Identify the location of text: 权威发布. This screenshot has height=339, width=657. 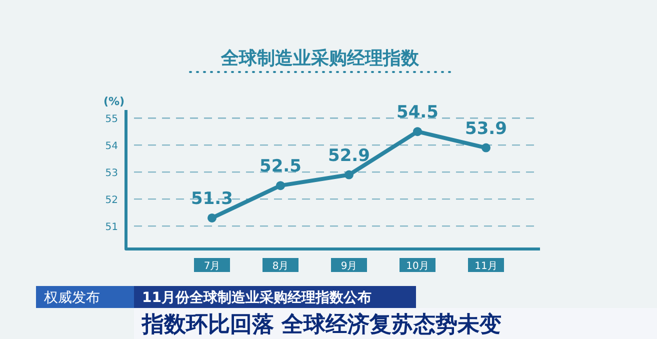
(71, 298).